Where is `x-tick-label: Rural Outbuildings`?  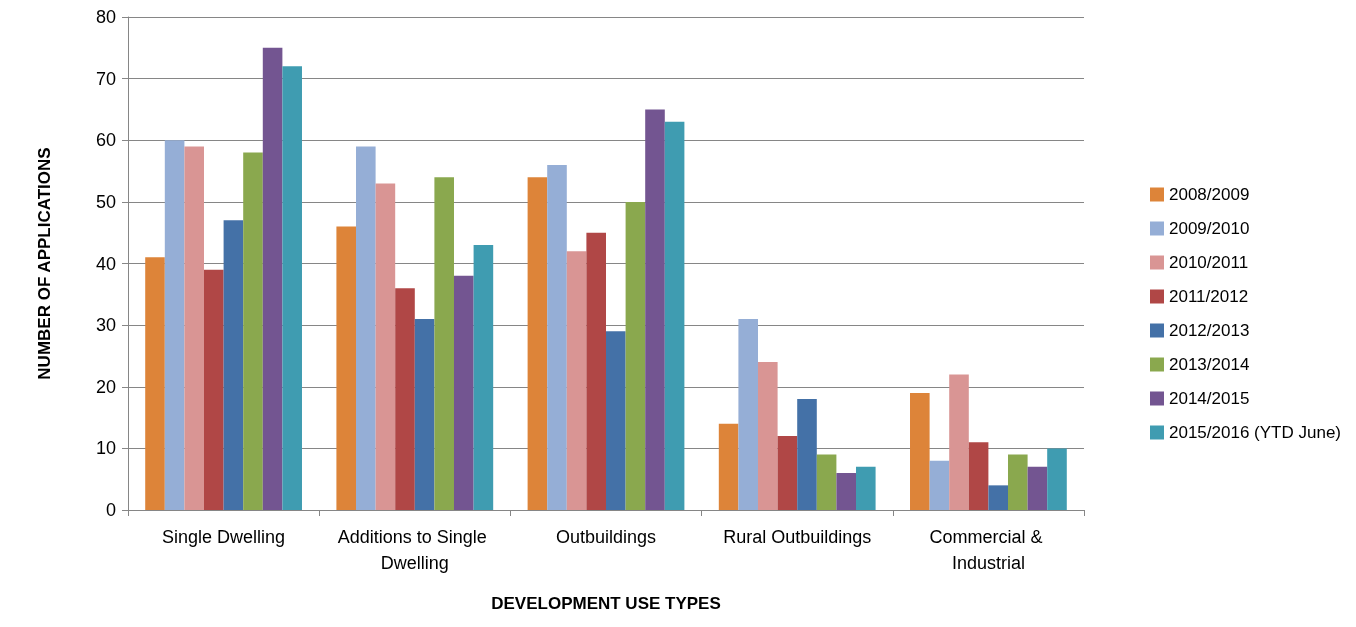
x-tick-label: Rural Outbuildings is located at coordinates (797, 537).